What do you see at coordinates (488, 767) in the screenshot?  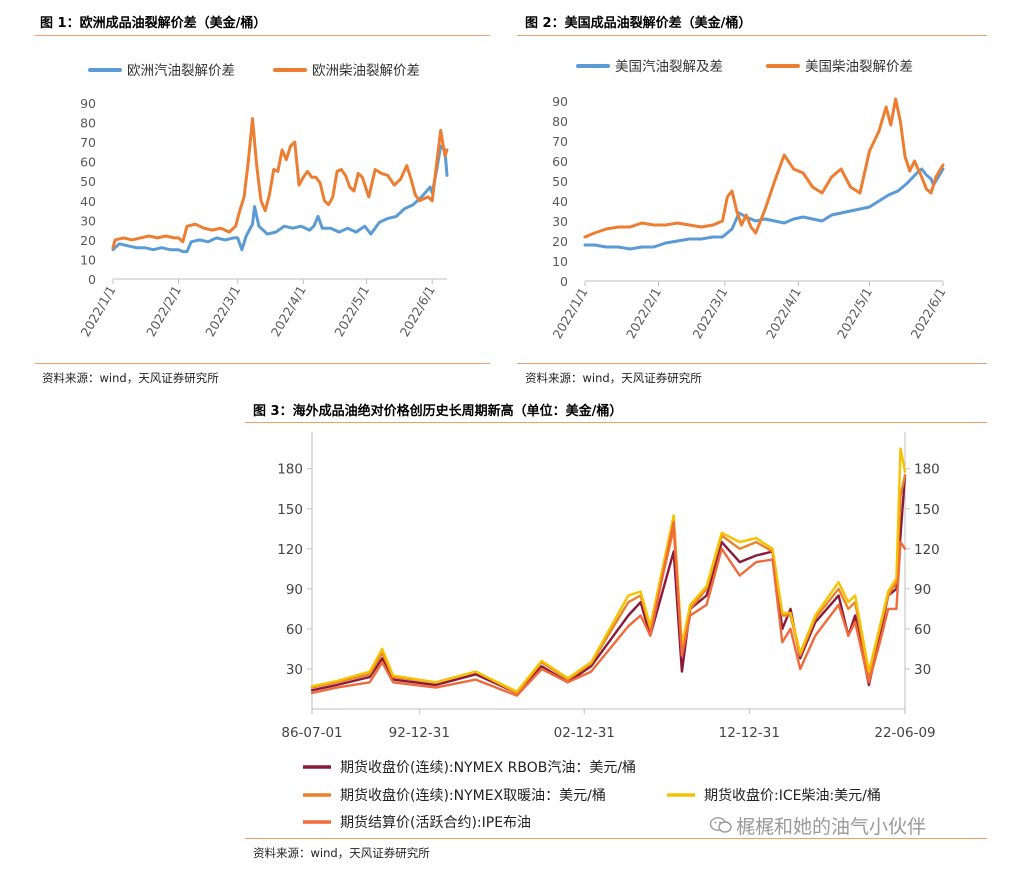 I see `legend-label-1: 期货收盘价(连续):NYMEX RBOB汽油：美元/桶` at bounding box center [488, 767].